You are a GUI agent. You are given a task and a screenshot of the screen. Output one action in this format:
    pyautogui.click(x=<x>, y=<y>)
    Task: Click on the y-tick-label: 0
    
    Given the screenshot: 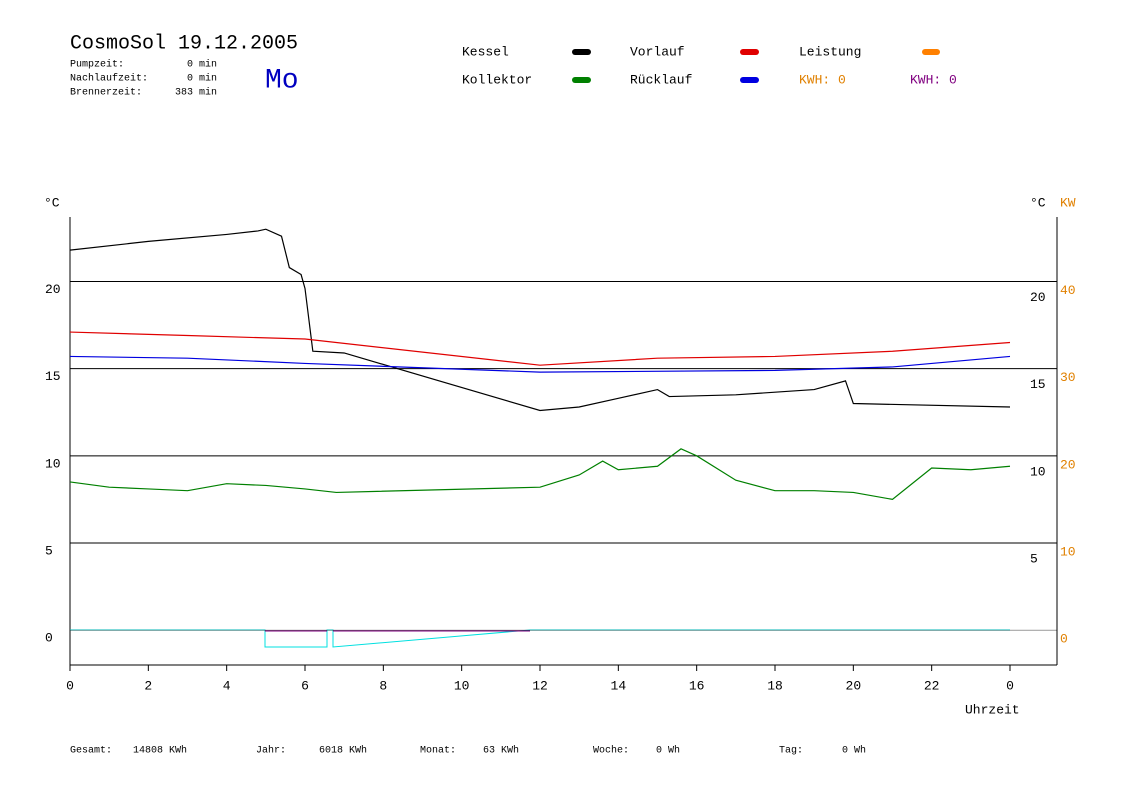 What is the action you would take?
    pyautogui.click(x=49, y=638)
    